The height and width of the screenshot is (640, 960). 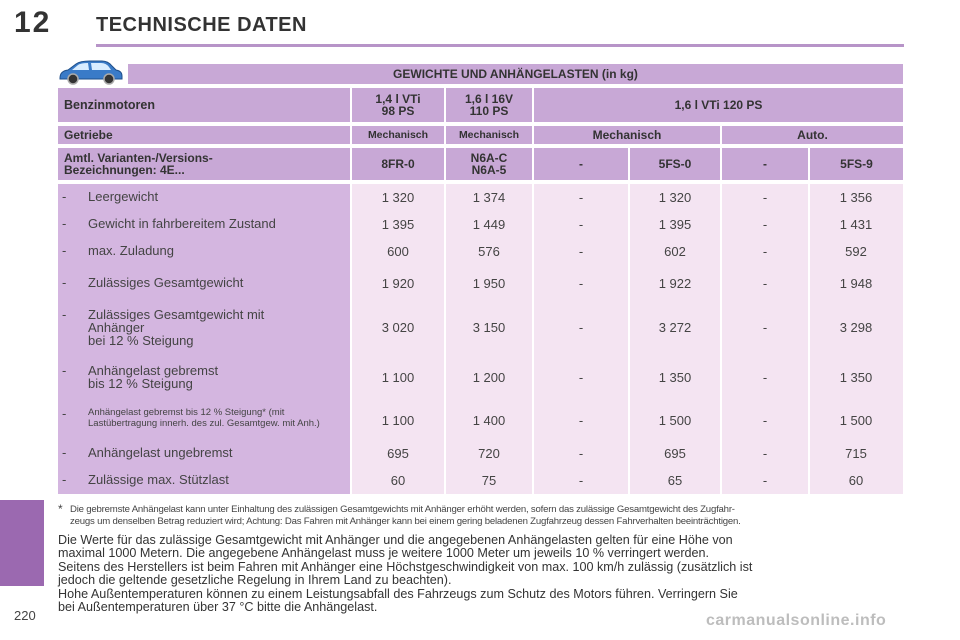 I want to click on table-cell: 75, so click(x=489, y=480).